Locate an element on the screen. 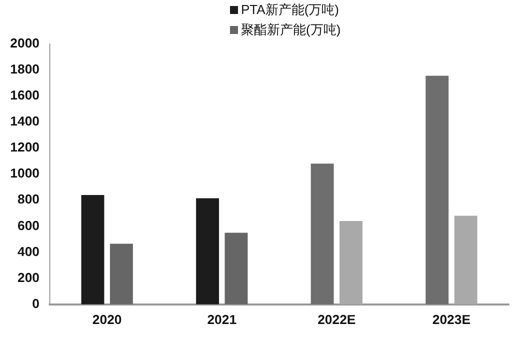 This screenshot has height=348, width=527. y-tick-label: 800 is located at coordinates (29, 199).